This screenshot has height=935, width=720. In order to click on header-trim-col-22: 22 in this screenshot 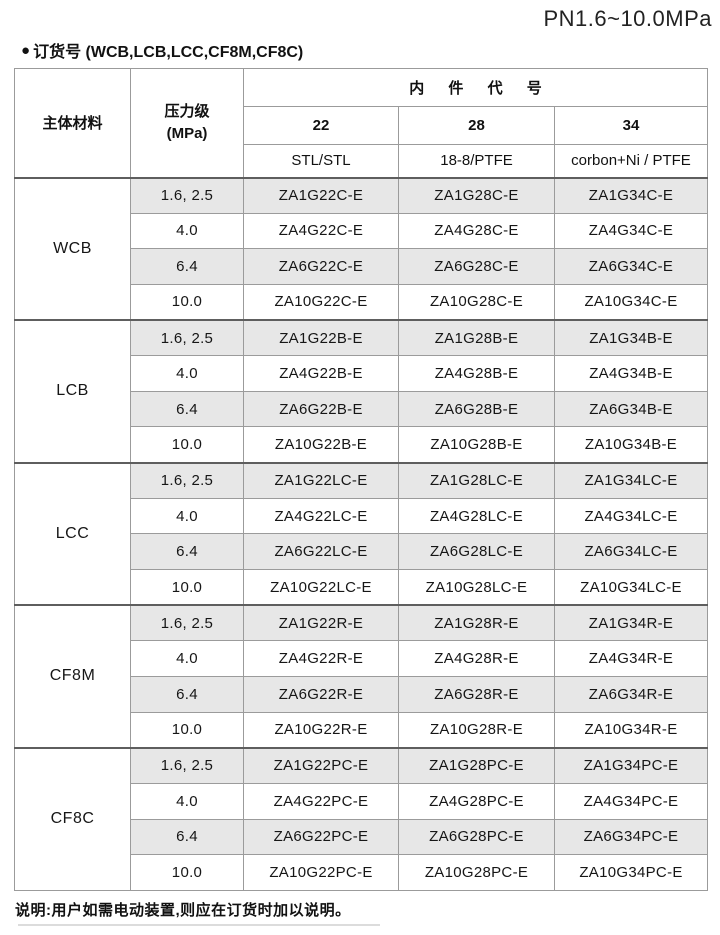, I will do `click(321, 125)`.